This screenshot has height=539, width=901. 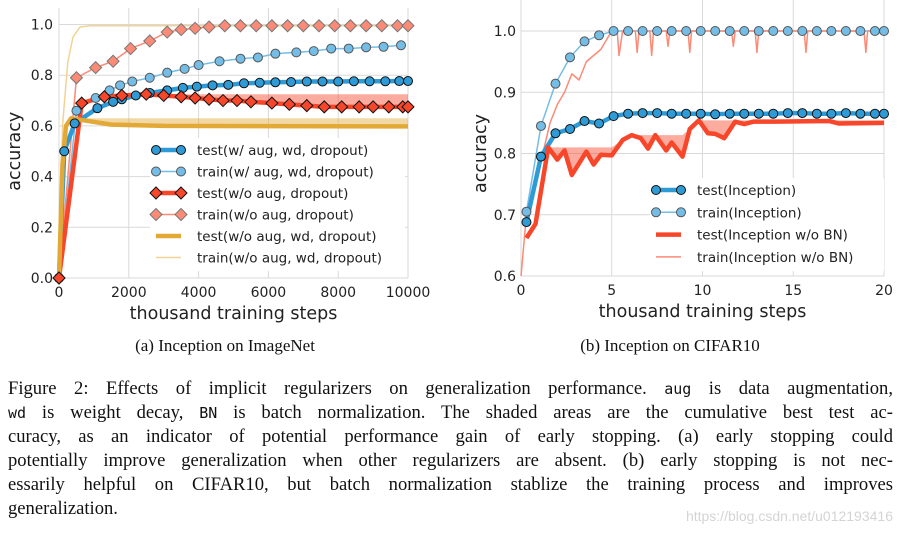 What do you see at coordinates (59, 293) in the screenshot?
I see `x-tick-label: 0` at bounding box center [59, 293].